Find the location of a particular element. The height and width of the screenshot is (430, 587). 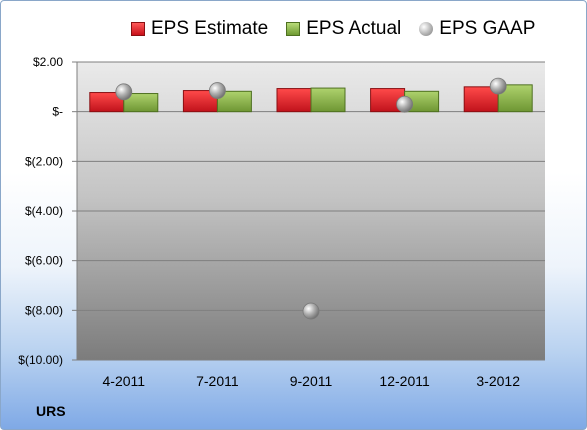

bars is located at coordinates (311, 98).